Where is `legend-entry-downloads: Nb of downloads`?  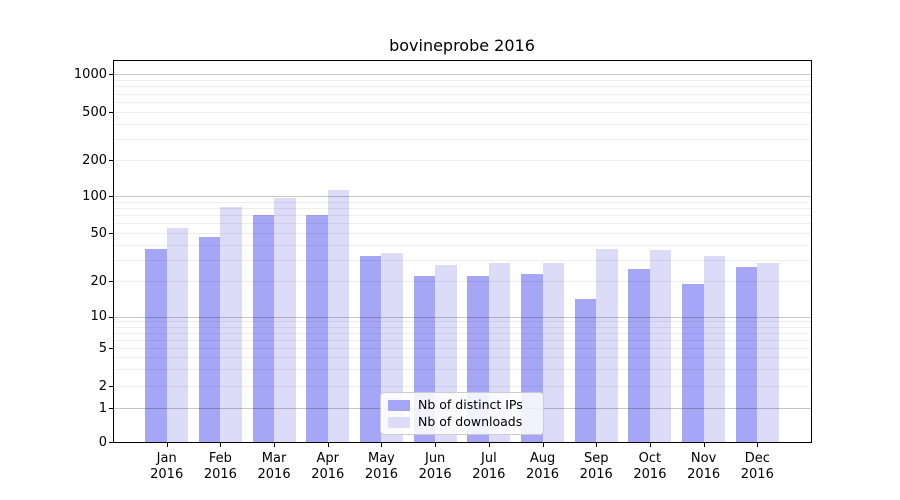
legend-entry-downloads: Nb of downloads is located at coordinates (462, 422).